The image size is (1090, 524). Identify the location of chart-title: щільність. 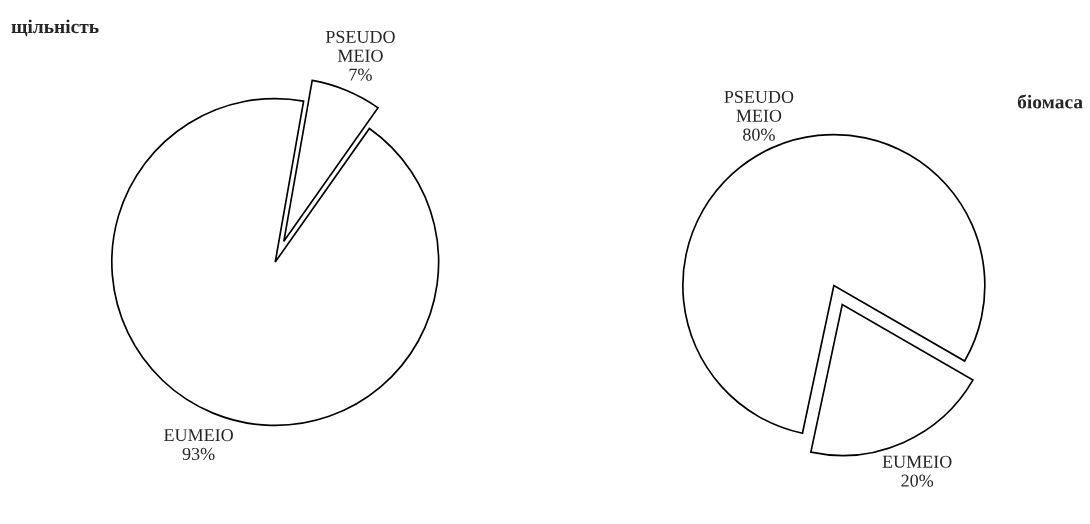
(55, 28).